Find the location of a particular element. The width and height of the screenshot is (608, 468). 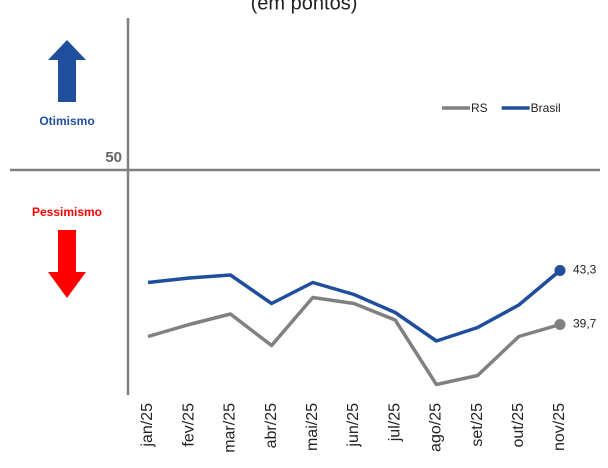

x-tick-label: jul/25 is located at coordinates (394, 422).